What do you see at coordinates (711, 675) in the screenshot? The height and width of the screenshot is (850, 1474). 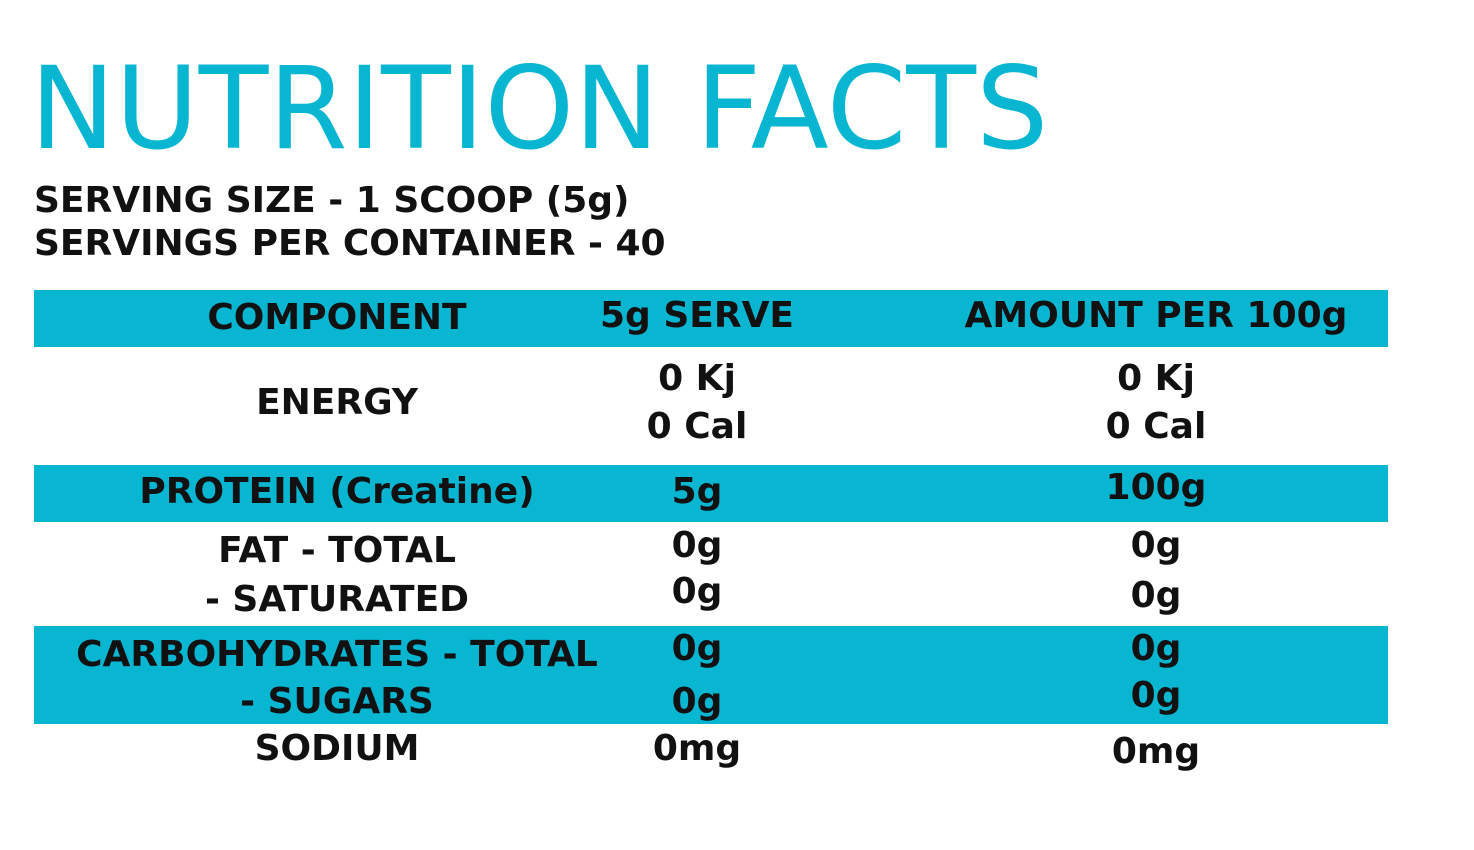 I see `carbohydrates-row-band` at bounding box center [711, 675].